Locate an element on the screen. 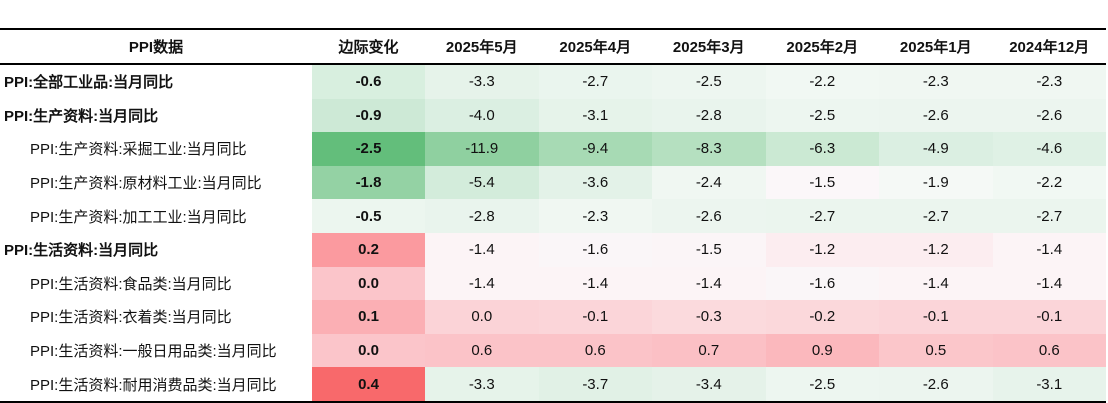 Image resolution: width=1108 pixels, height=403 pixels. value-cell: -2.4 is located at coordinates (709, 182).